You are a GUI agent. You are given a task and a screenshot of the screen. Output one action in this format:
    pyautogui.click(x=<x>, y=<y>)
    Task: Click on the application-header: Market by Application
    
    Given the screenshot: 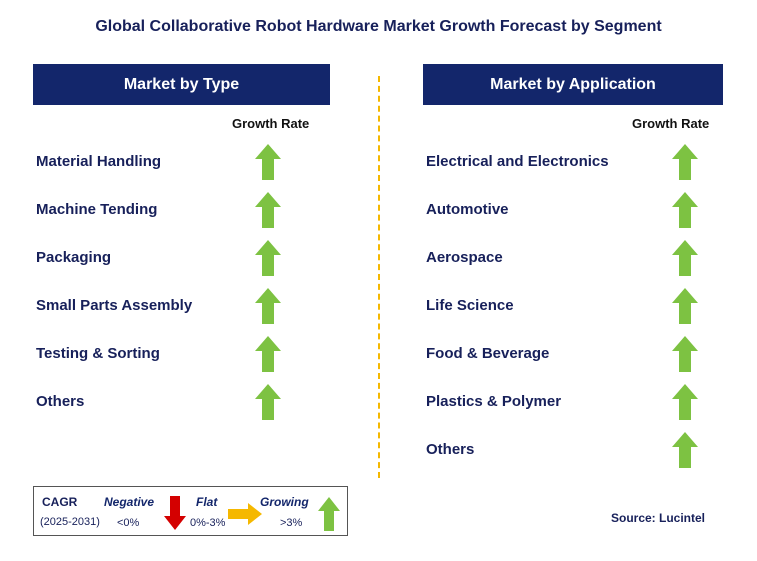 What is the action you would take?
    pyautogui.click(x=573, y=84)
    